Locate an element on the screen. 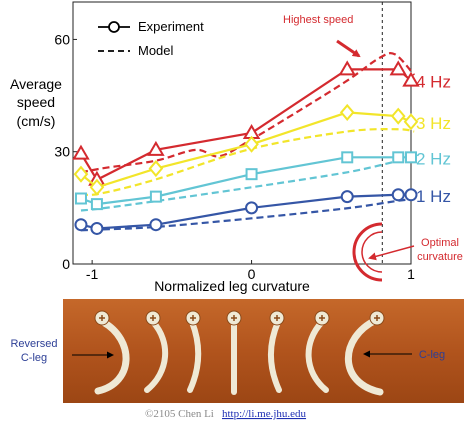  optimal-curvature-label-line-2: curvature is located at coordinates (440, 257).